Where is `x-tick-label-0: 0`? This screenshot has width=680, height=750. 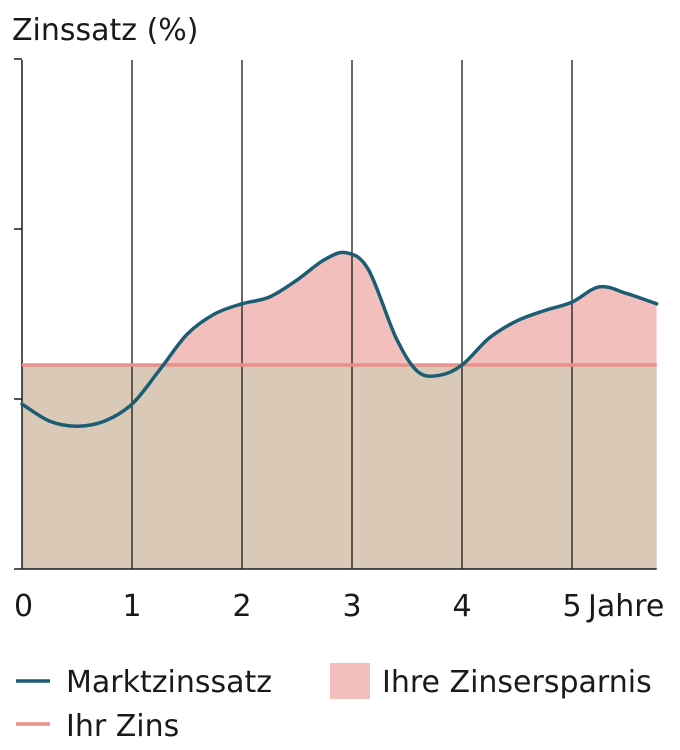 x-tick-label-0: 0 is located at coordinates (23, 606).